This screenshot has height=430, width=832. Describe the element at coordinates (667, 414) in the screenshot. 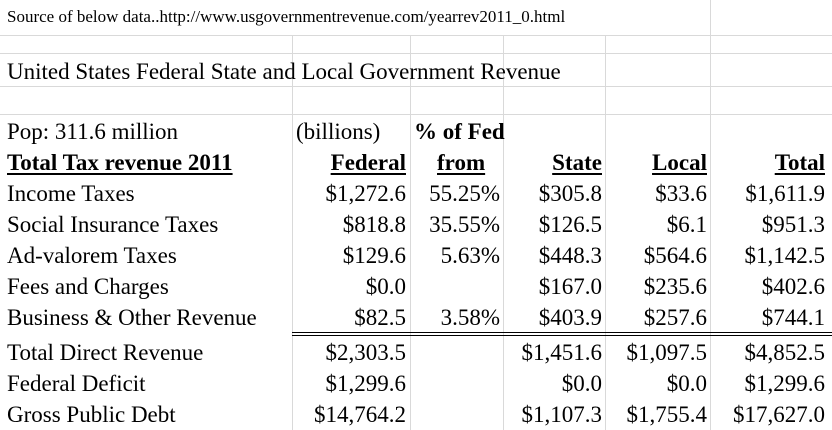

I see `cell-local: $1,755.4` at that location.